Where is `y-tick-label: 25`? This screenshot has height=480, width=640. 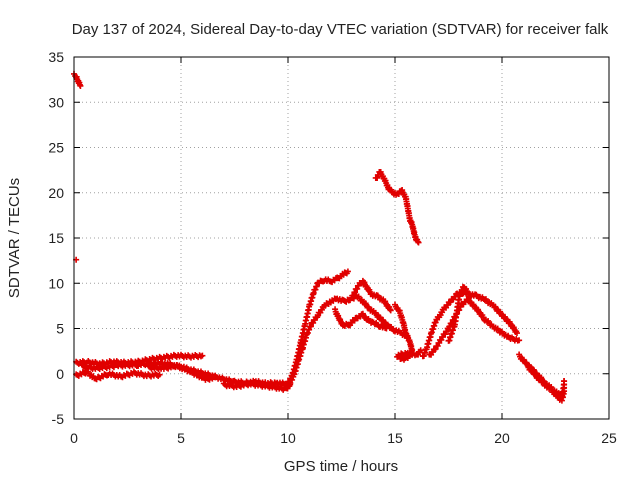
y-tick-label: 25 is located at coordinates (56, 148).